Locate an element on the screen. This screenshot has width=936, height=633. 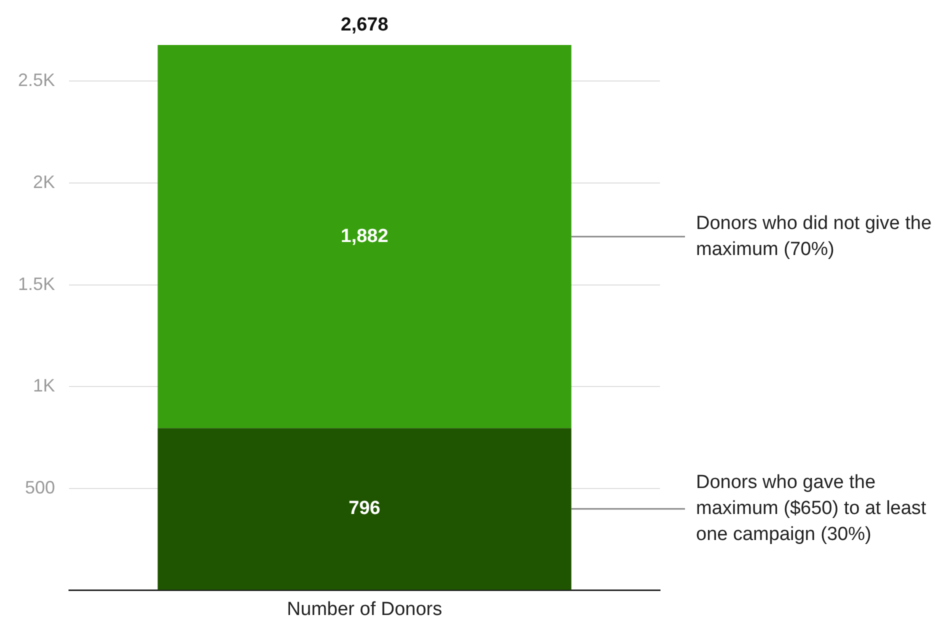
data-label: 796 is located at coordinates (364, 509).